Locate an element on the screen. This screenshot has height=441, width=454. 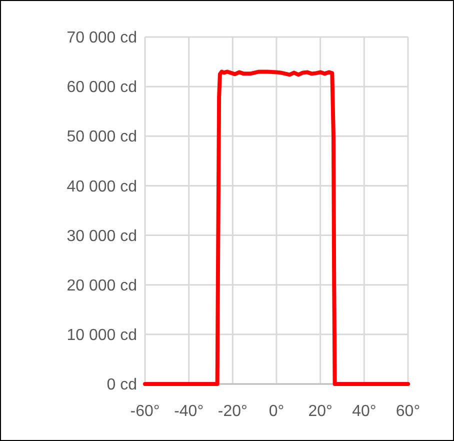
y-tick-label: 70 000 cd is located at coordinates (101, 38).